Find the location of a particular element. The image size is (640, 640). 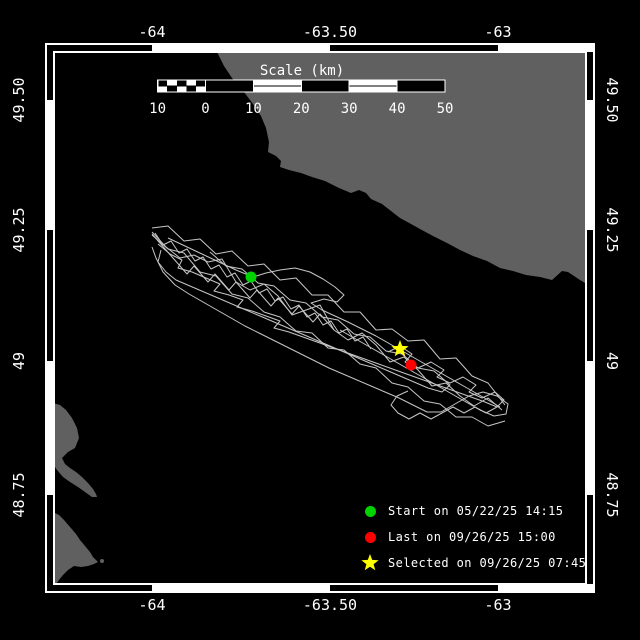

legend-item-selected: Selected on 09/26/25 07:45 is located at coordinates (473, 563).